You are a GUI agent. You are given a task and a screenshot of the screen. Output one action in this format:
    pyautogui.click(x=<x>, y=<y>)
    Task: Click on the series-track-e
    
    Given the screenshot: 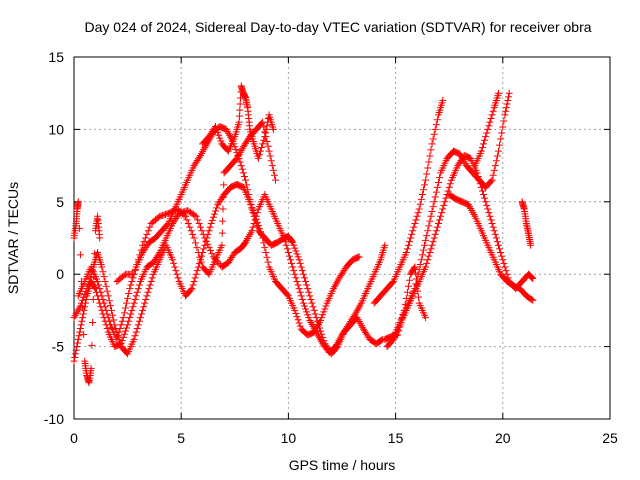 What is the action you would take?
    pyautogui.click(x=238, y=122)
    